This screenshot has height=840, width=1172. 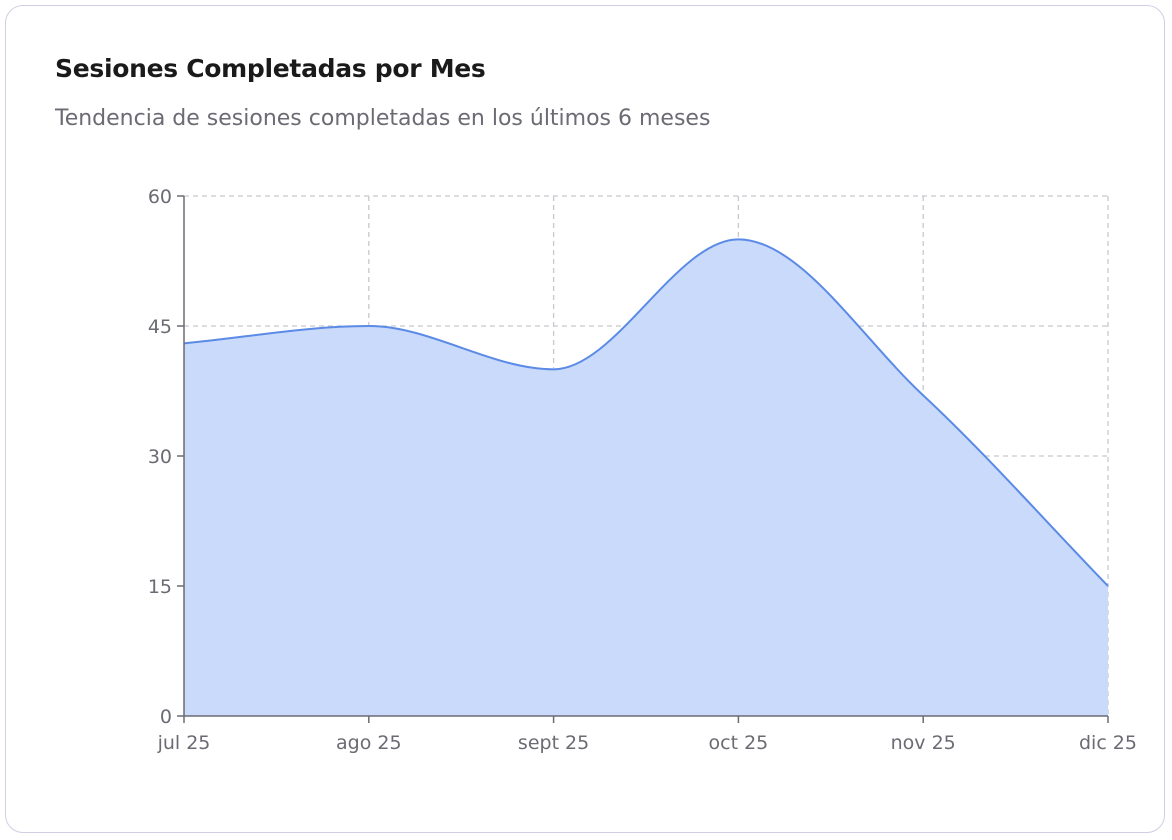 I want to click on y-tick-label: 60, so click(x=160, y=197).